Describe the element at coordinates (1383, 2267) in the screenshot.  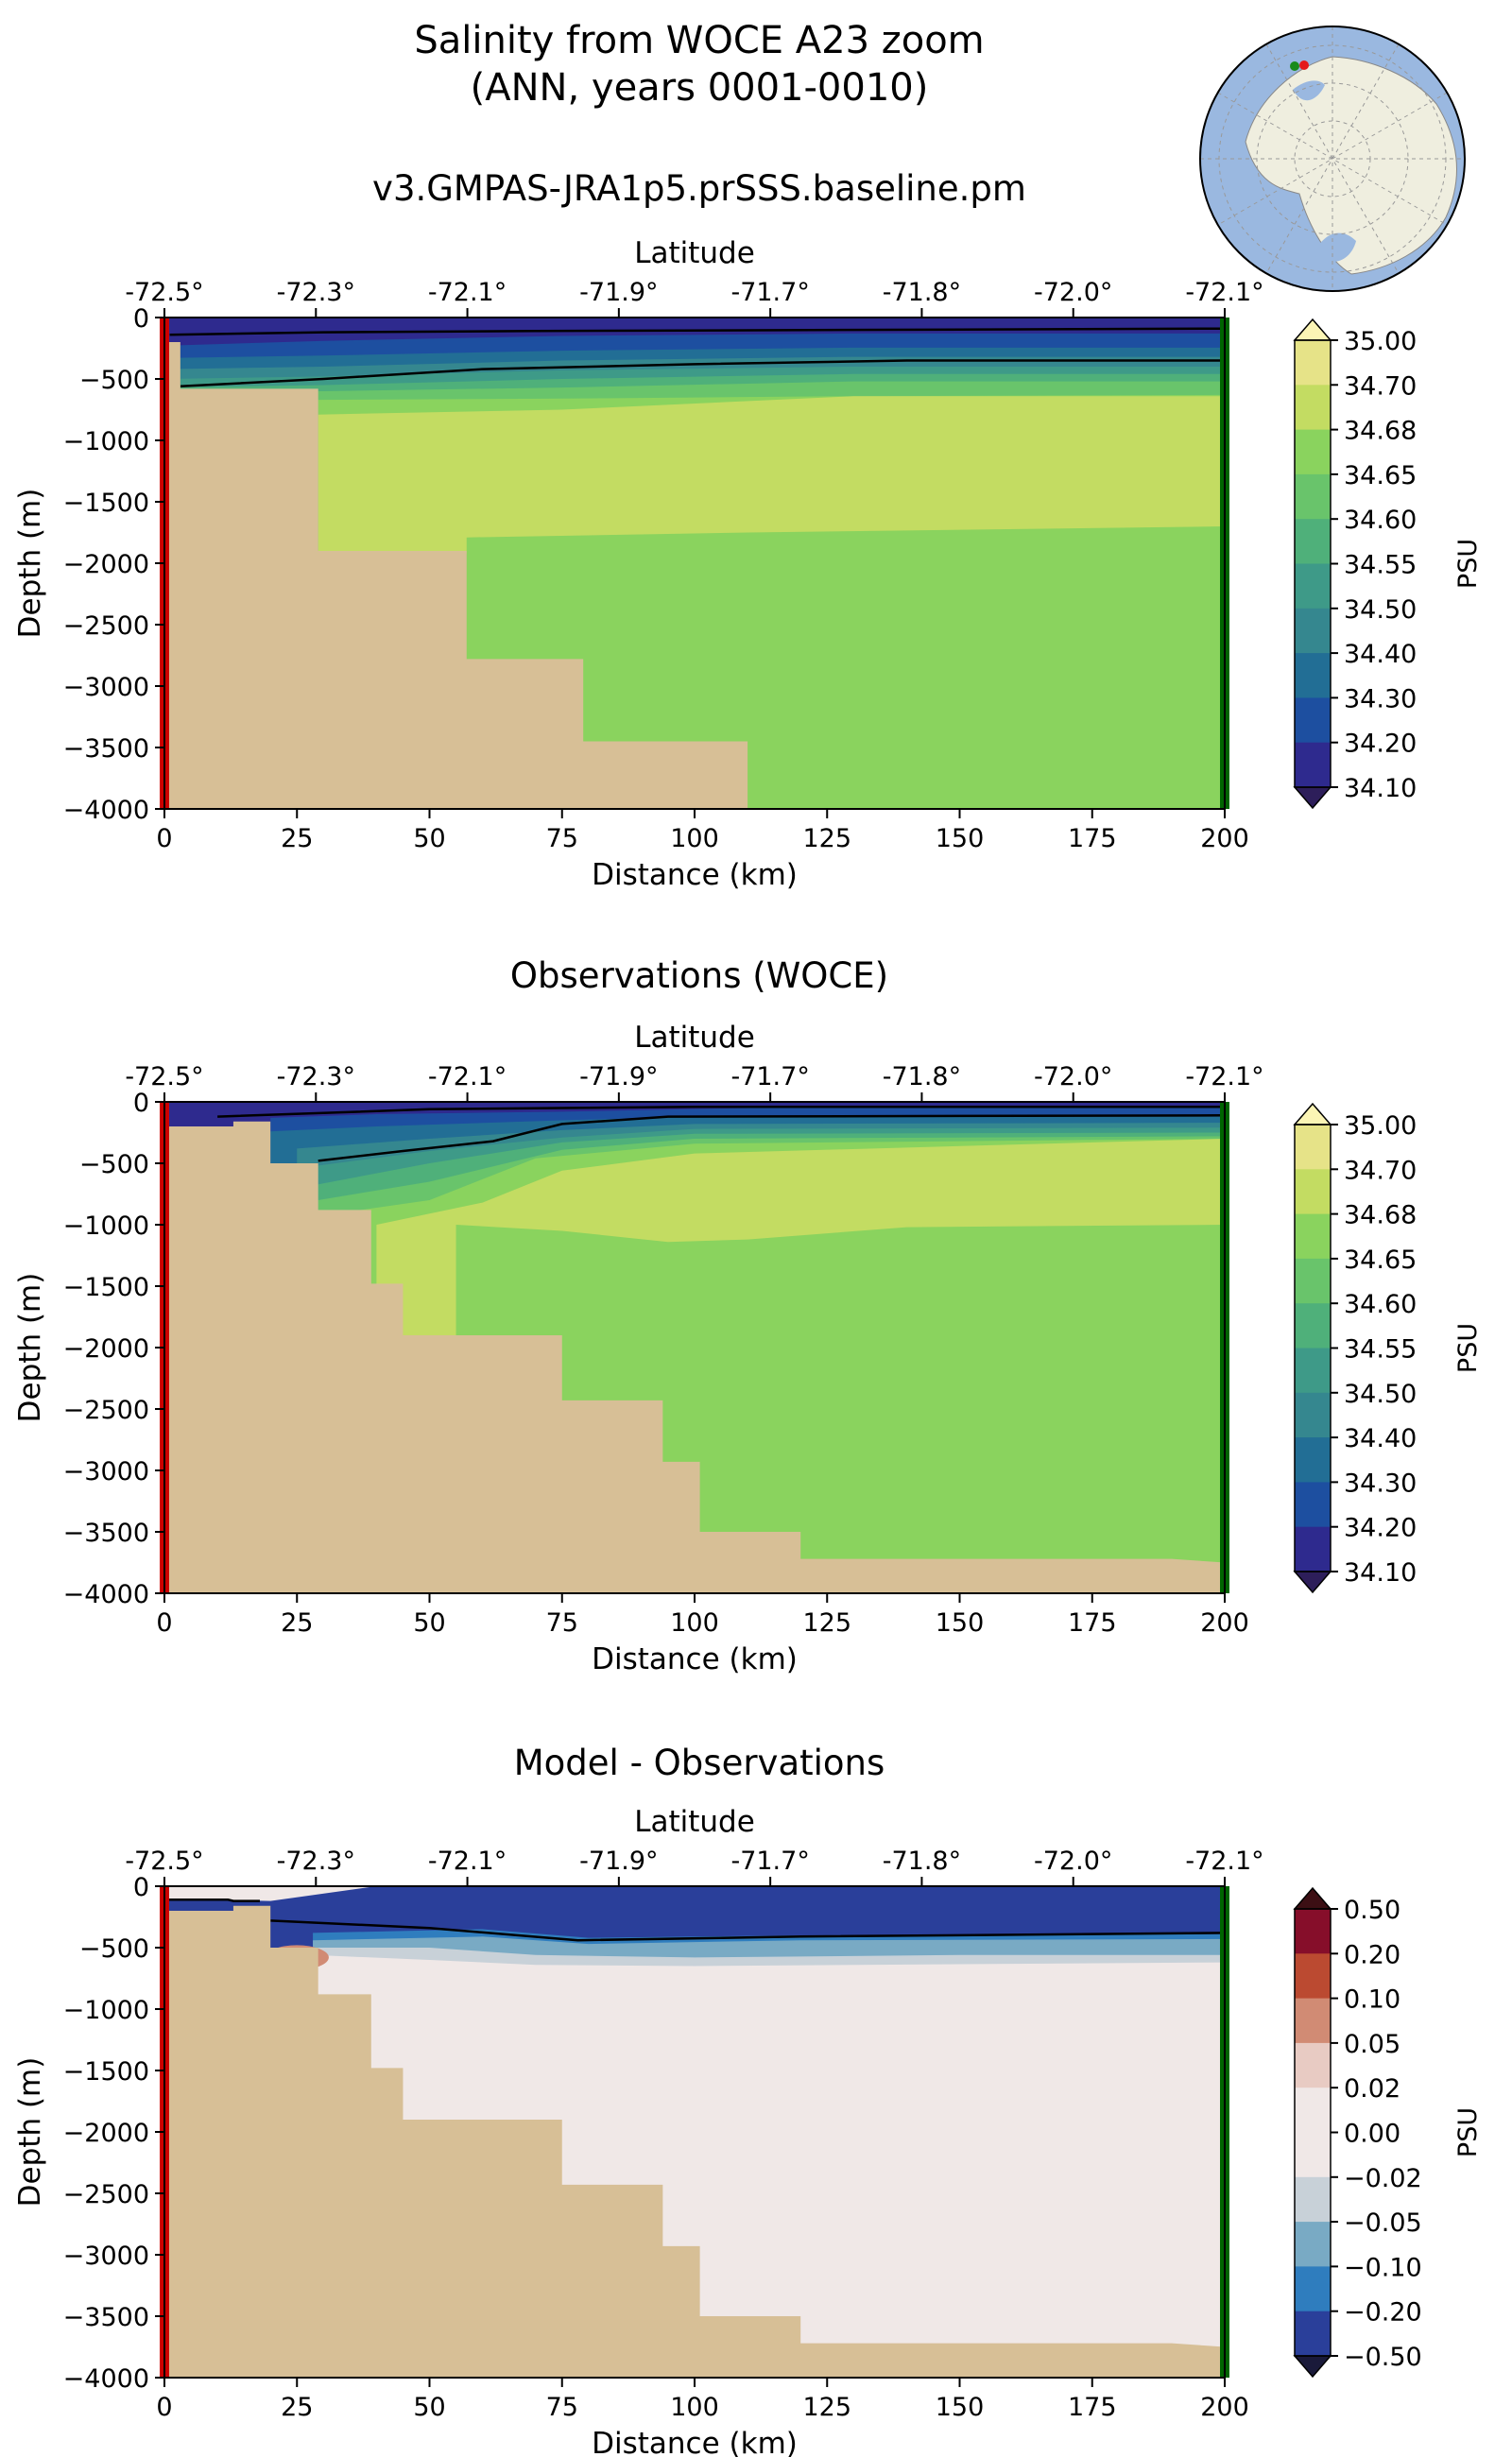
I see `colorbar-tick-label: −0.10` at that location.